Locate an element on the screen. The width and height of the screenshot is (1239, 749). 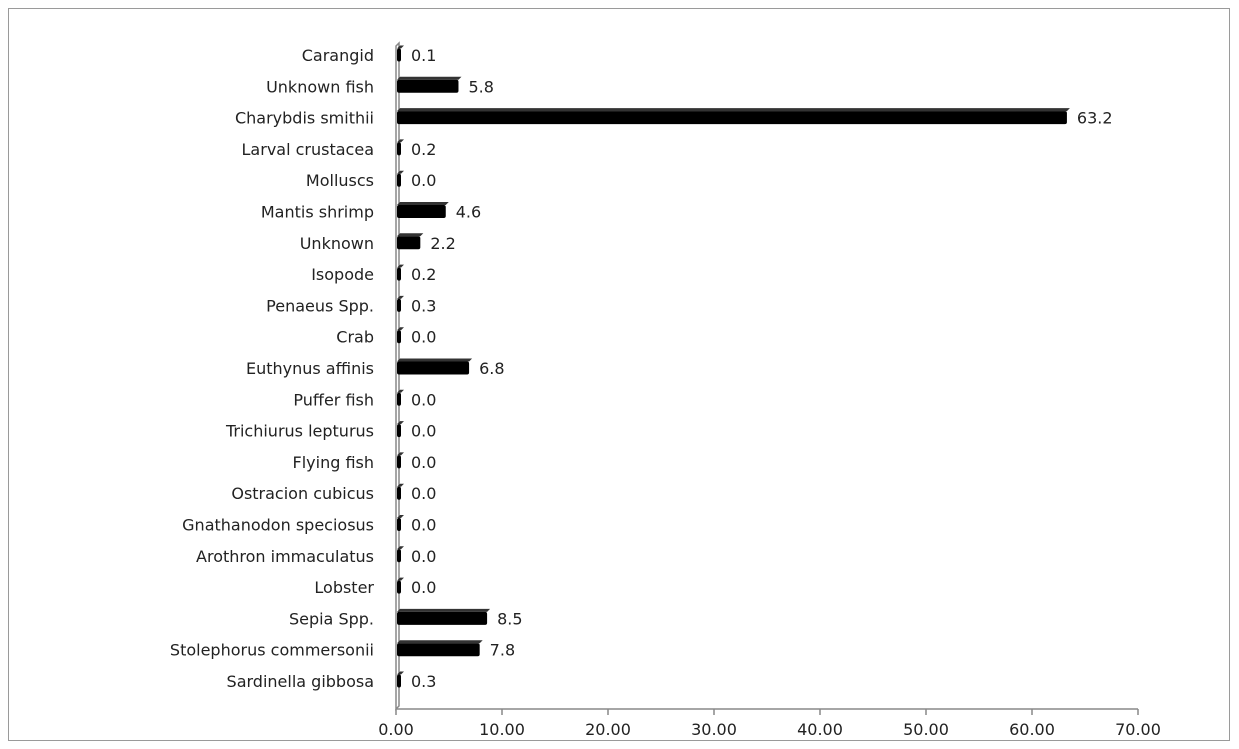
category-label: Trichiurus lepturus is located at coordinates (299, 431).